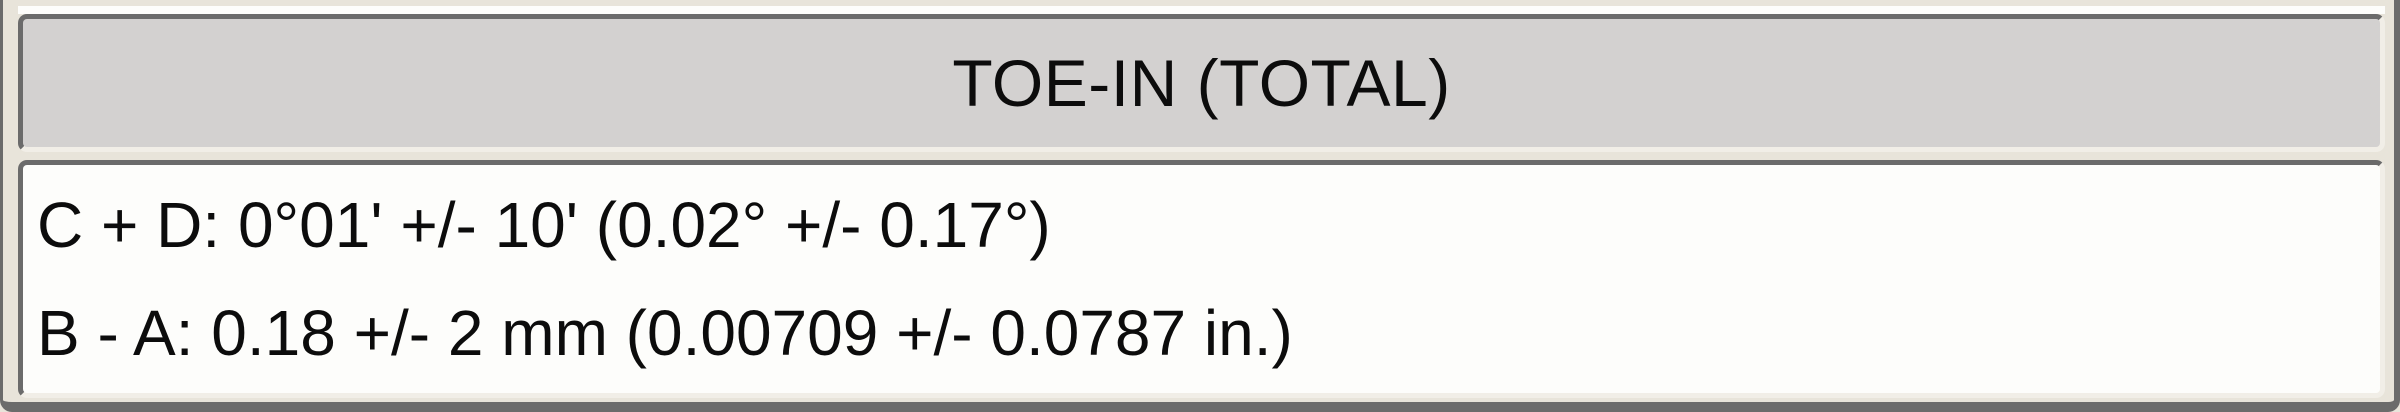 The height and width of the screenshot is (412, 2400). Describe the element at coordinates (752, 333) in the screenshot. I see `row-value: 0.18 +/- 2 mm (0.00709 +/- 0.0787 in.)` at that location.